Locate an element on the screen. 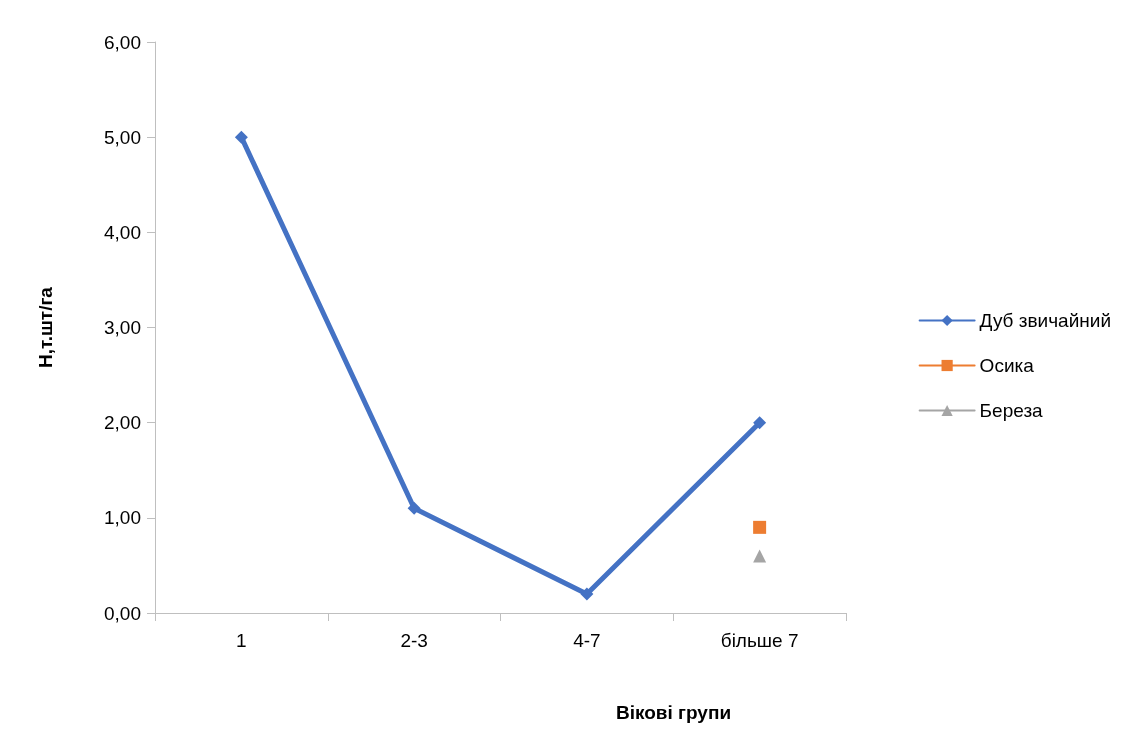 The width and height of the screenshot is (1131, 731). x-tick-label: 1 is located at coordinates (241, 640).